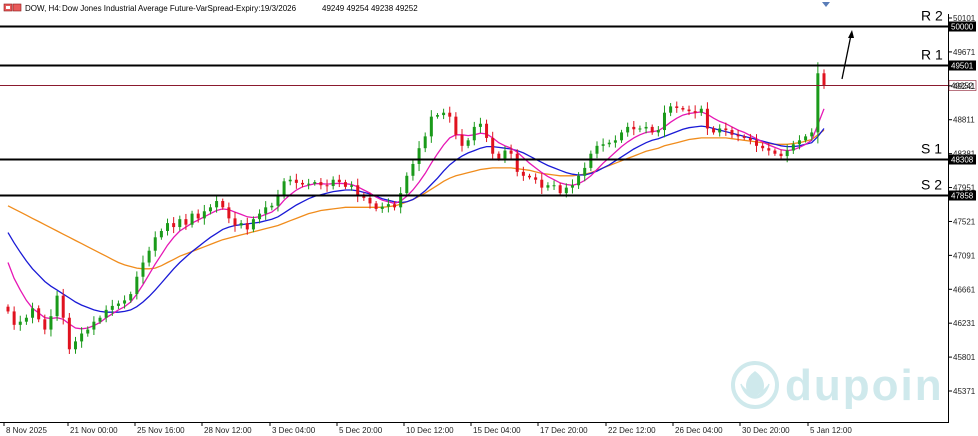  Describe the element at coordinates (964, 18) in the screenshot. I see `y-tick-label: 50101` at that location.